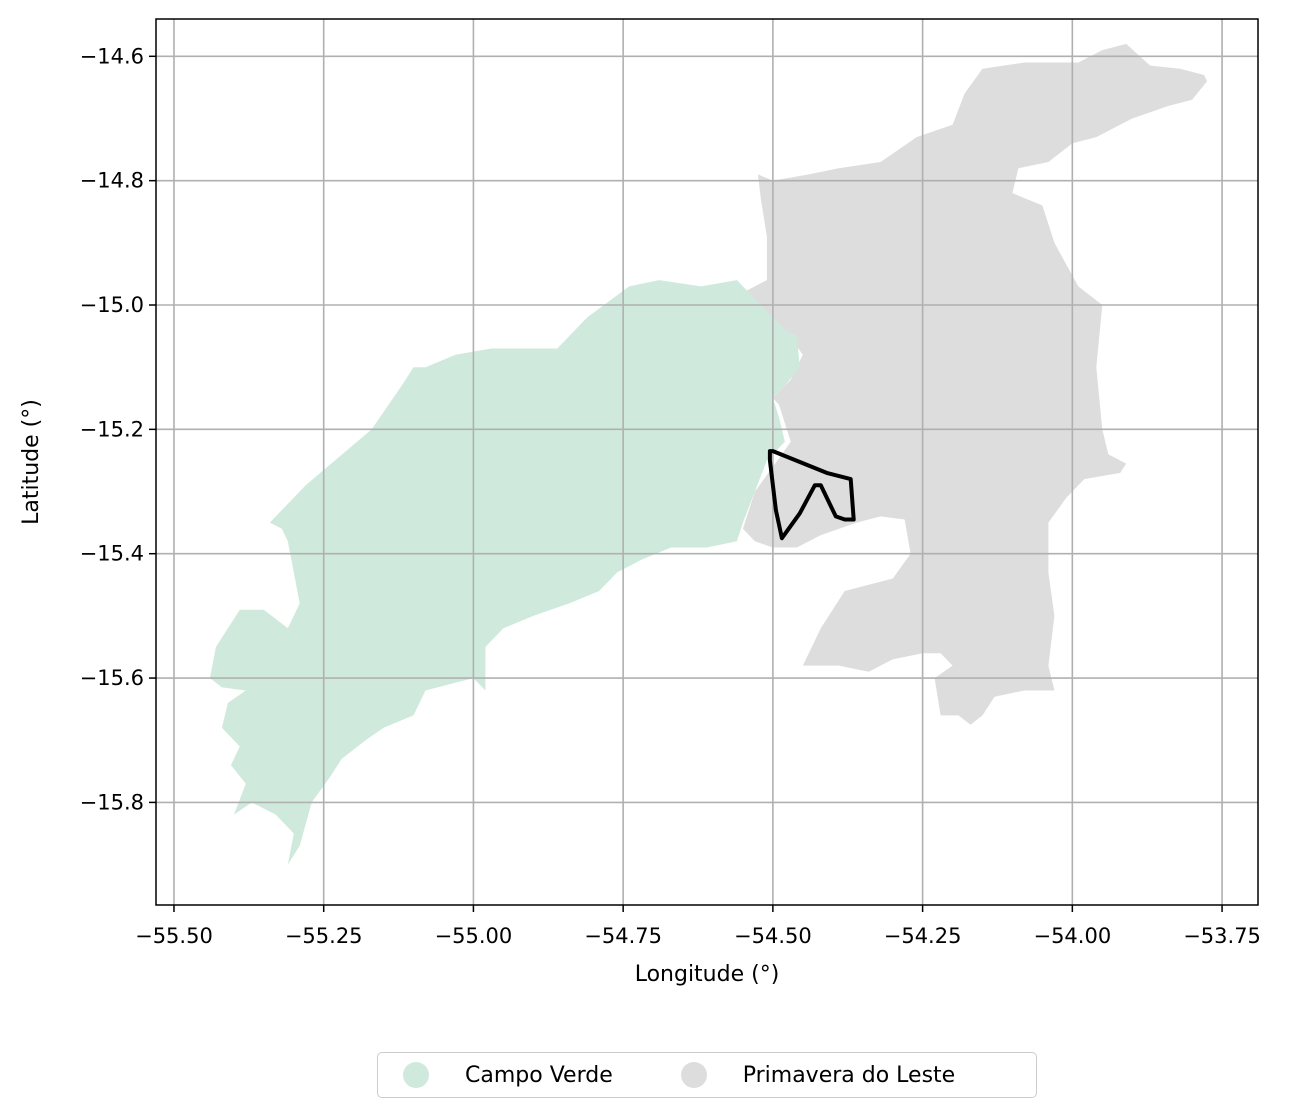  What do you see at coordinates (112, 678) in the screenshot?
I see `y-tick-label: −15.6` at bounding box center [112, 678].